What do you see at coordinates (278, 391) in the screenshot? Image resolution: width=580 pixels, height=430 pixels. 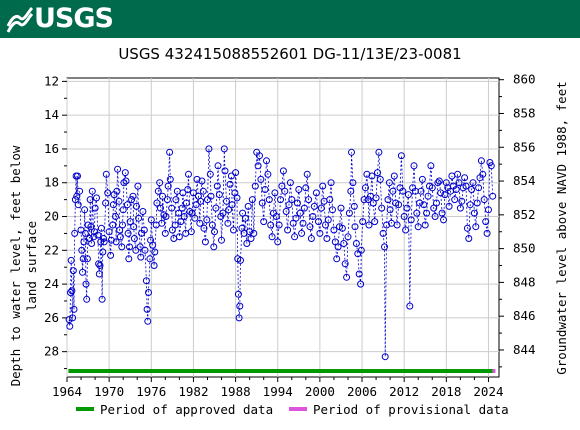 I see `x-tick-label: 1994` at bounding box center [278, 391].